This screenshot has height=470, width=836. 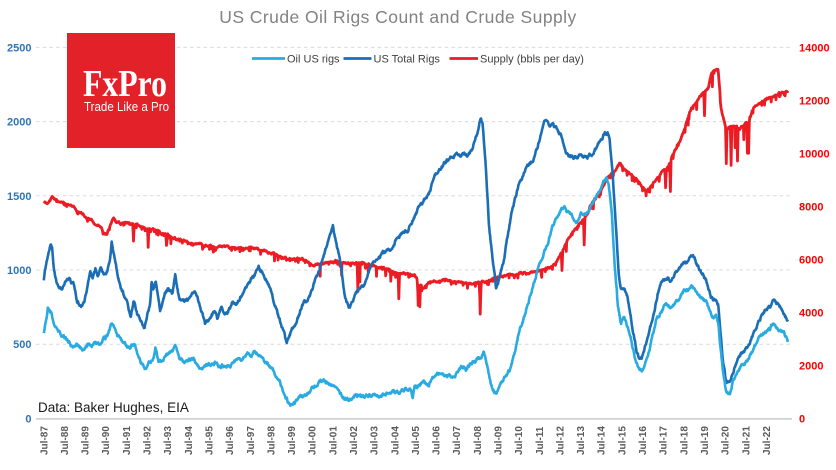 I want to click on svg-text: Jul-06, so click(x=437, y=440).